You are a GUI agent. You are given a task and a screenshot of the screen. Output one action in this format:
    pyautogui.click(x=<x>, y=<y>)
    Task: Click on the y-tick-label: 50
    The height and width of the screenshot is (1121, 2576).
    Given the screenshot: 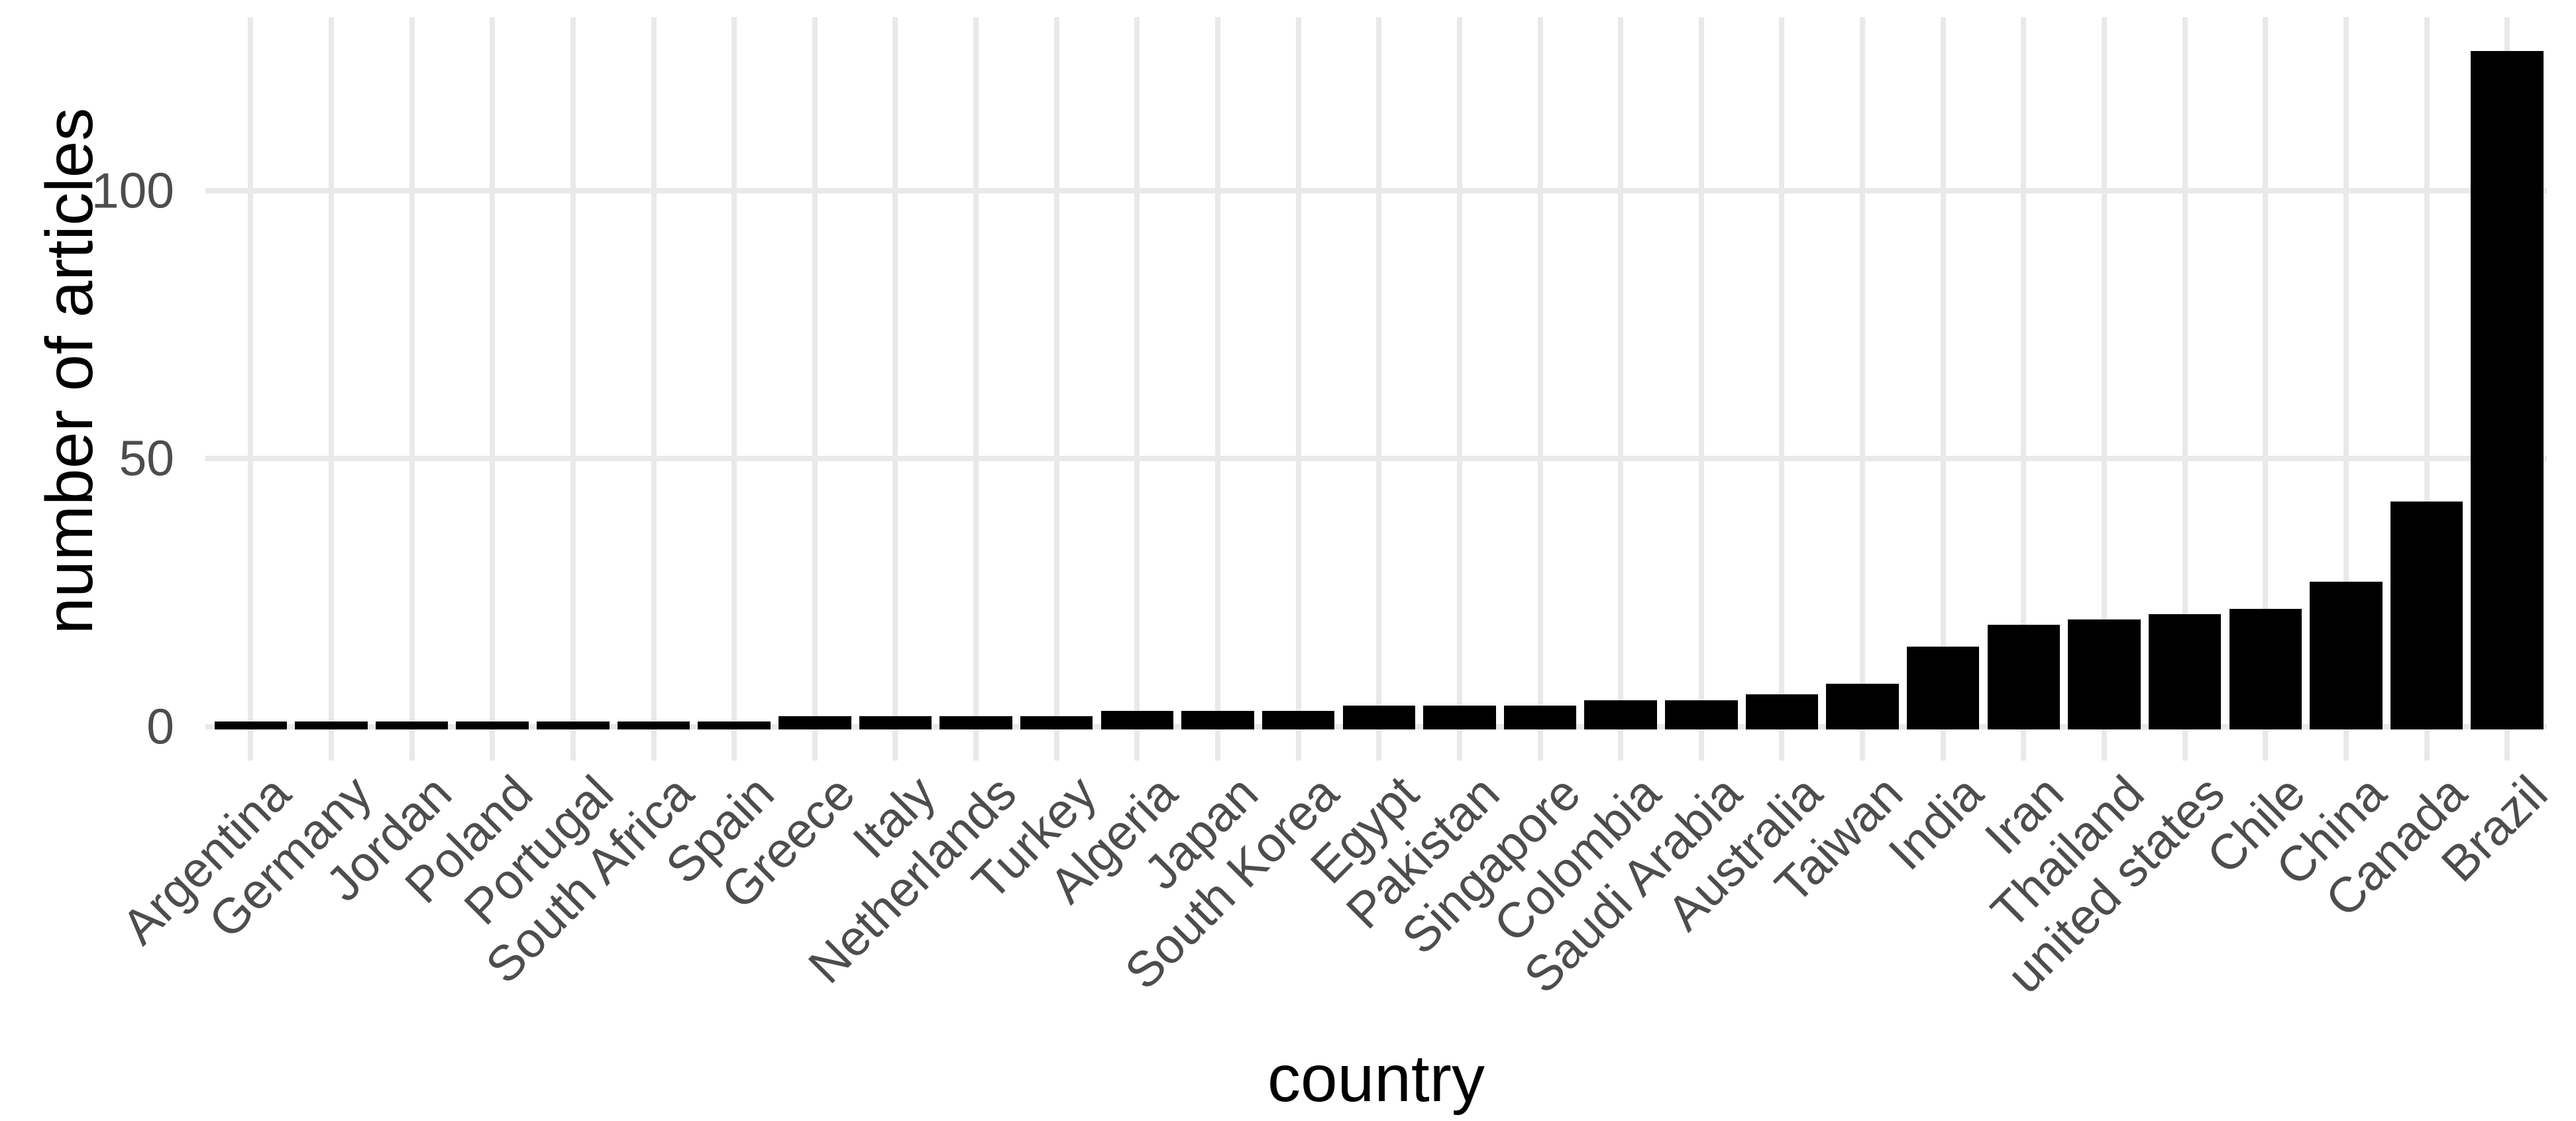 What is the action you would take?
    pyautogui.click(x=146, y=458)
    